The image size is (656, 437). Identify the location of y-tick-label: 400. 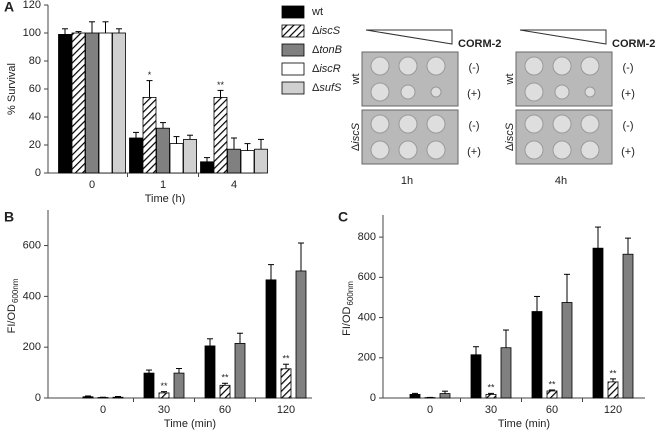
(32, 296).